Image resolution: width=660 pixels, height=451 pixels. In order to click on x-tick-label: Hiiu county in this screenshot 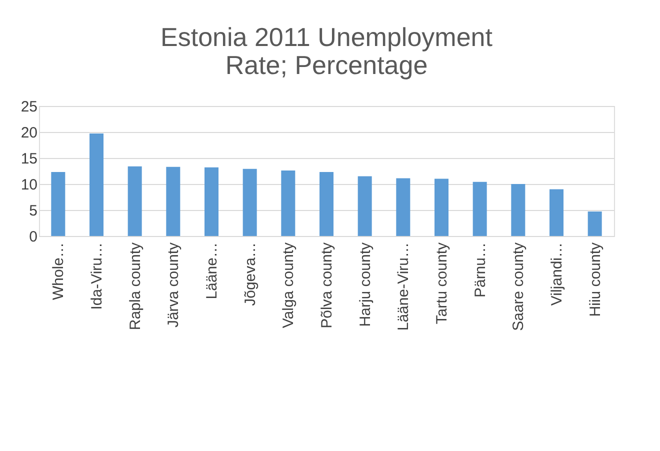, I will do `click(595, 279)`.